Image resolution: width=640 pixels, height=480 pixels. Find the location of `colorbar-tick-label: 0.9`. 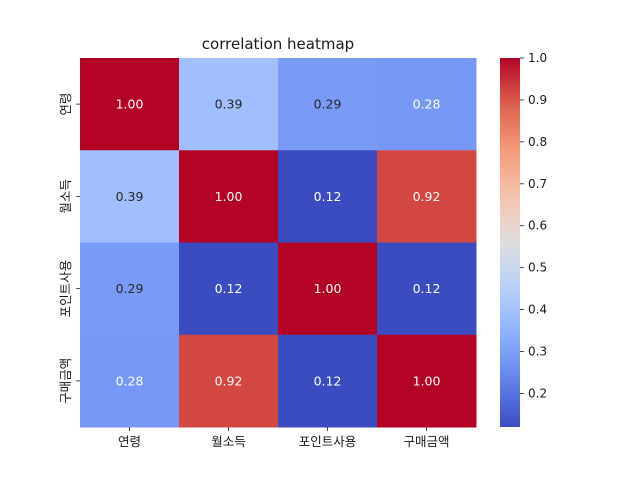

colorbar-tick-label: 0.9 is located at coordinates (537, 100).